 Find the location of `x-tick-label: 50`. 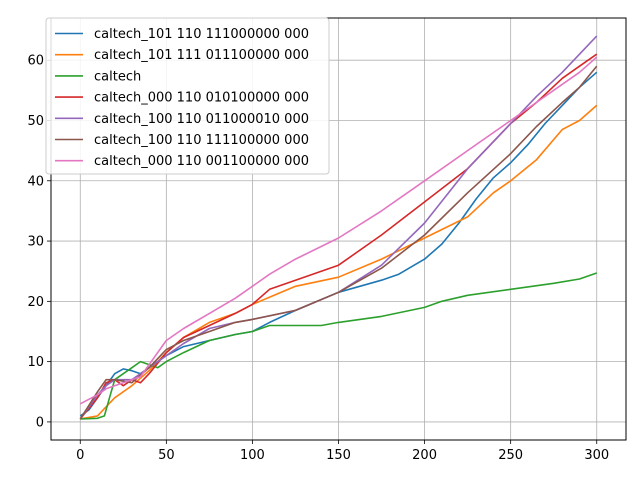

x-tick-label: 50 is located at coordinates (166, 455).